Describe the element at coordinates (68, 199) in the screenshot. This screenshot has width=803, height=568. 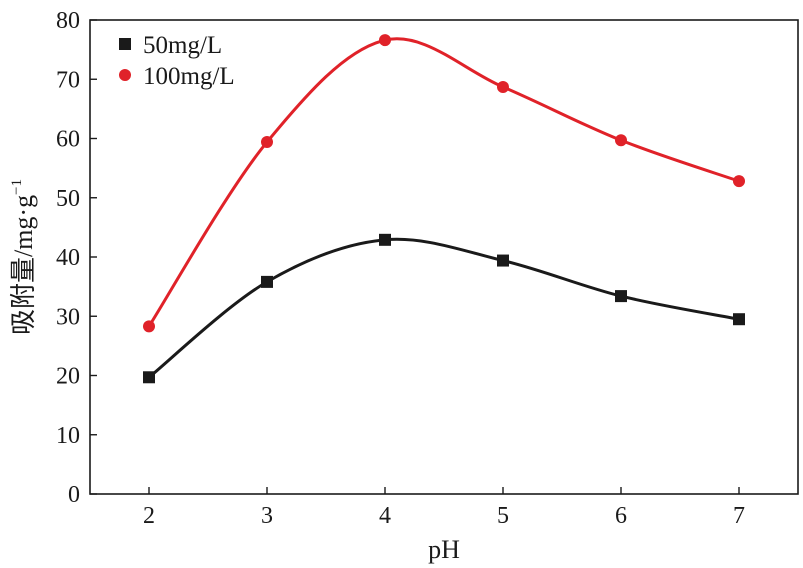
I see `y-tick-label: 50` at that location.